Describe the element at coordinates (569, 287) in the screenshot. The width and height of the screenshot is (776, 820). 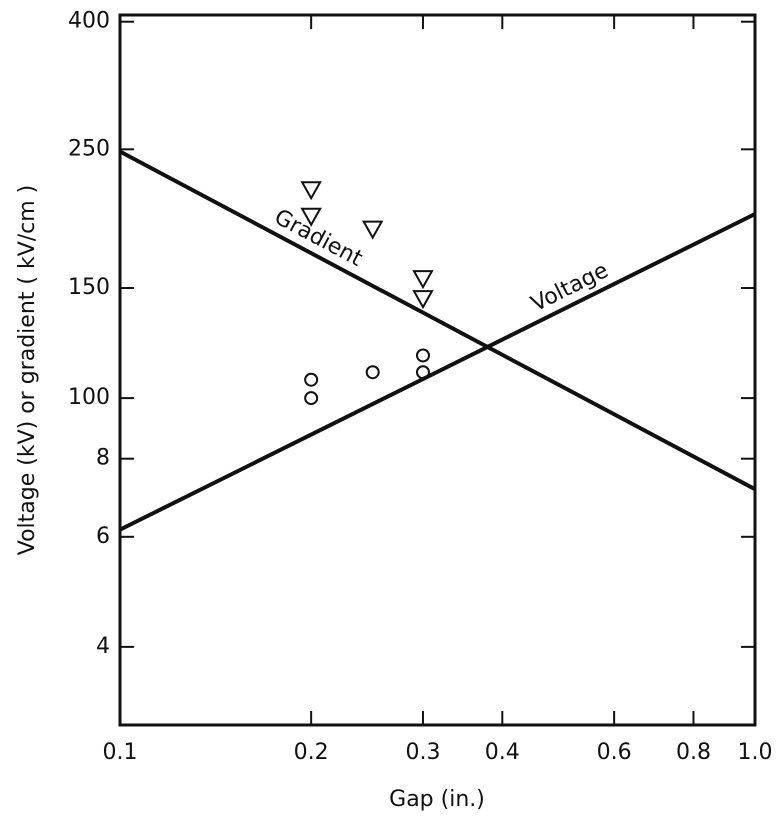
I see `line-label: Voltage` at that location.